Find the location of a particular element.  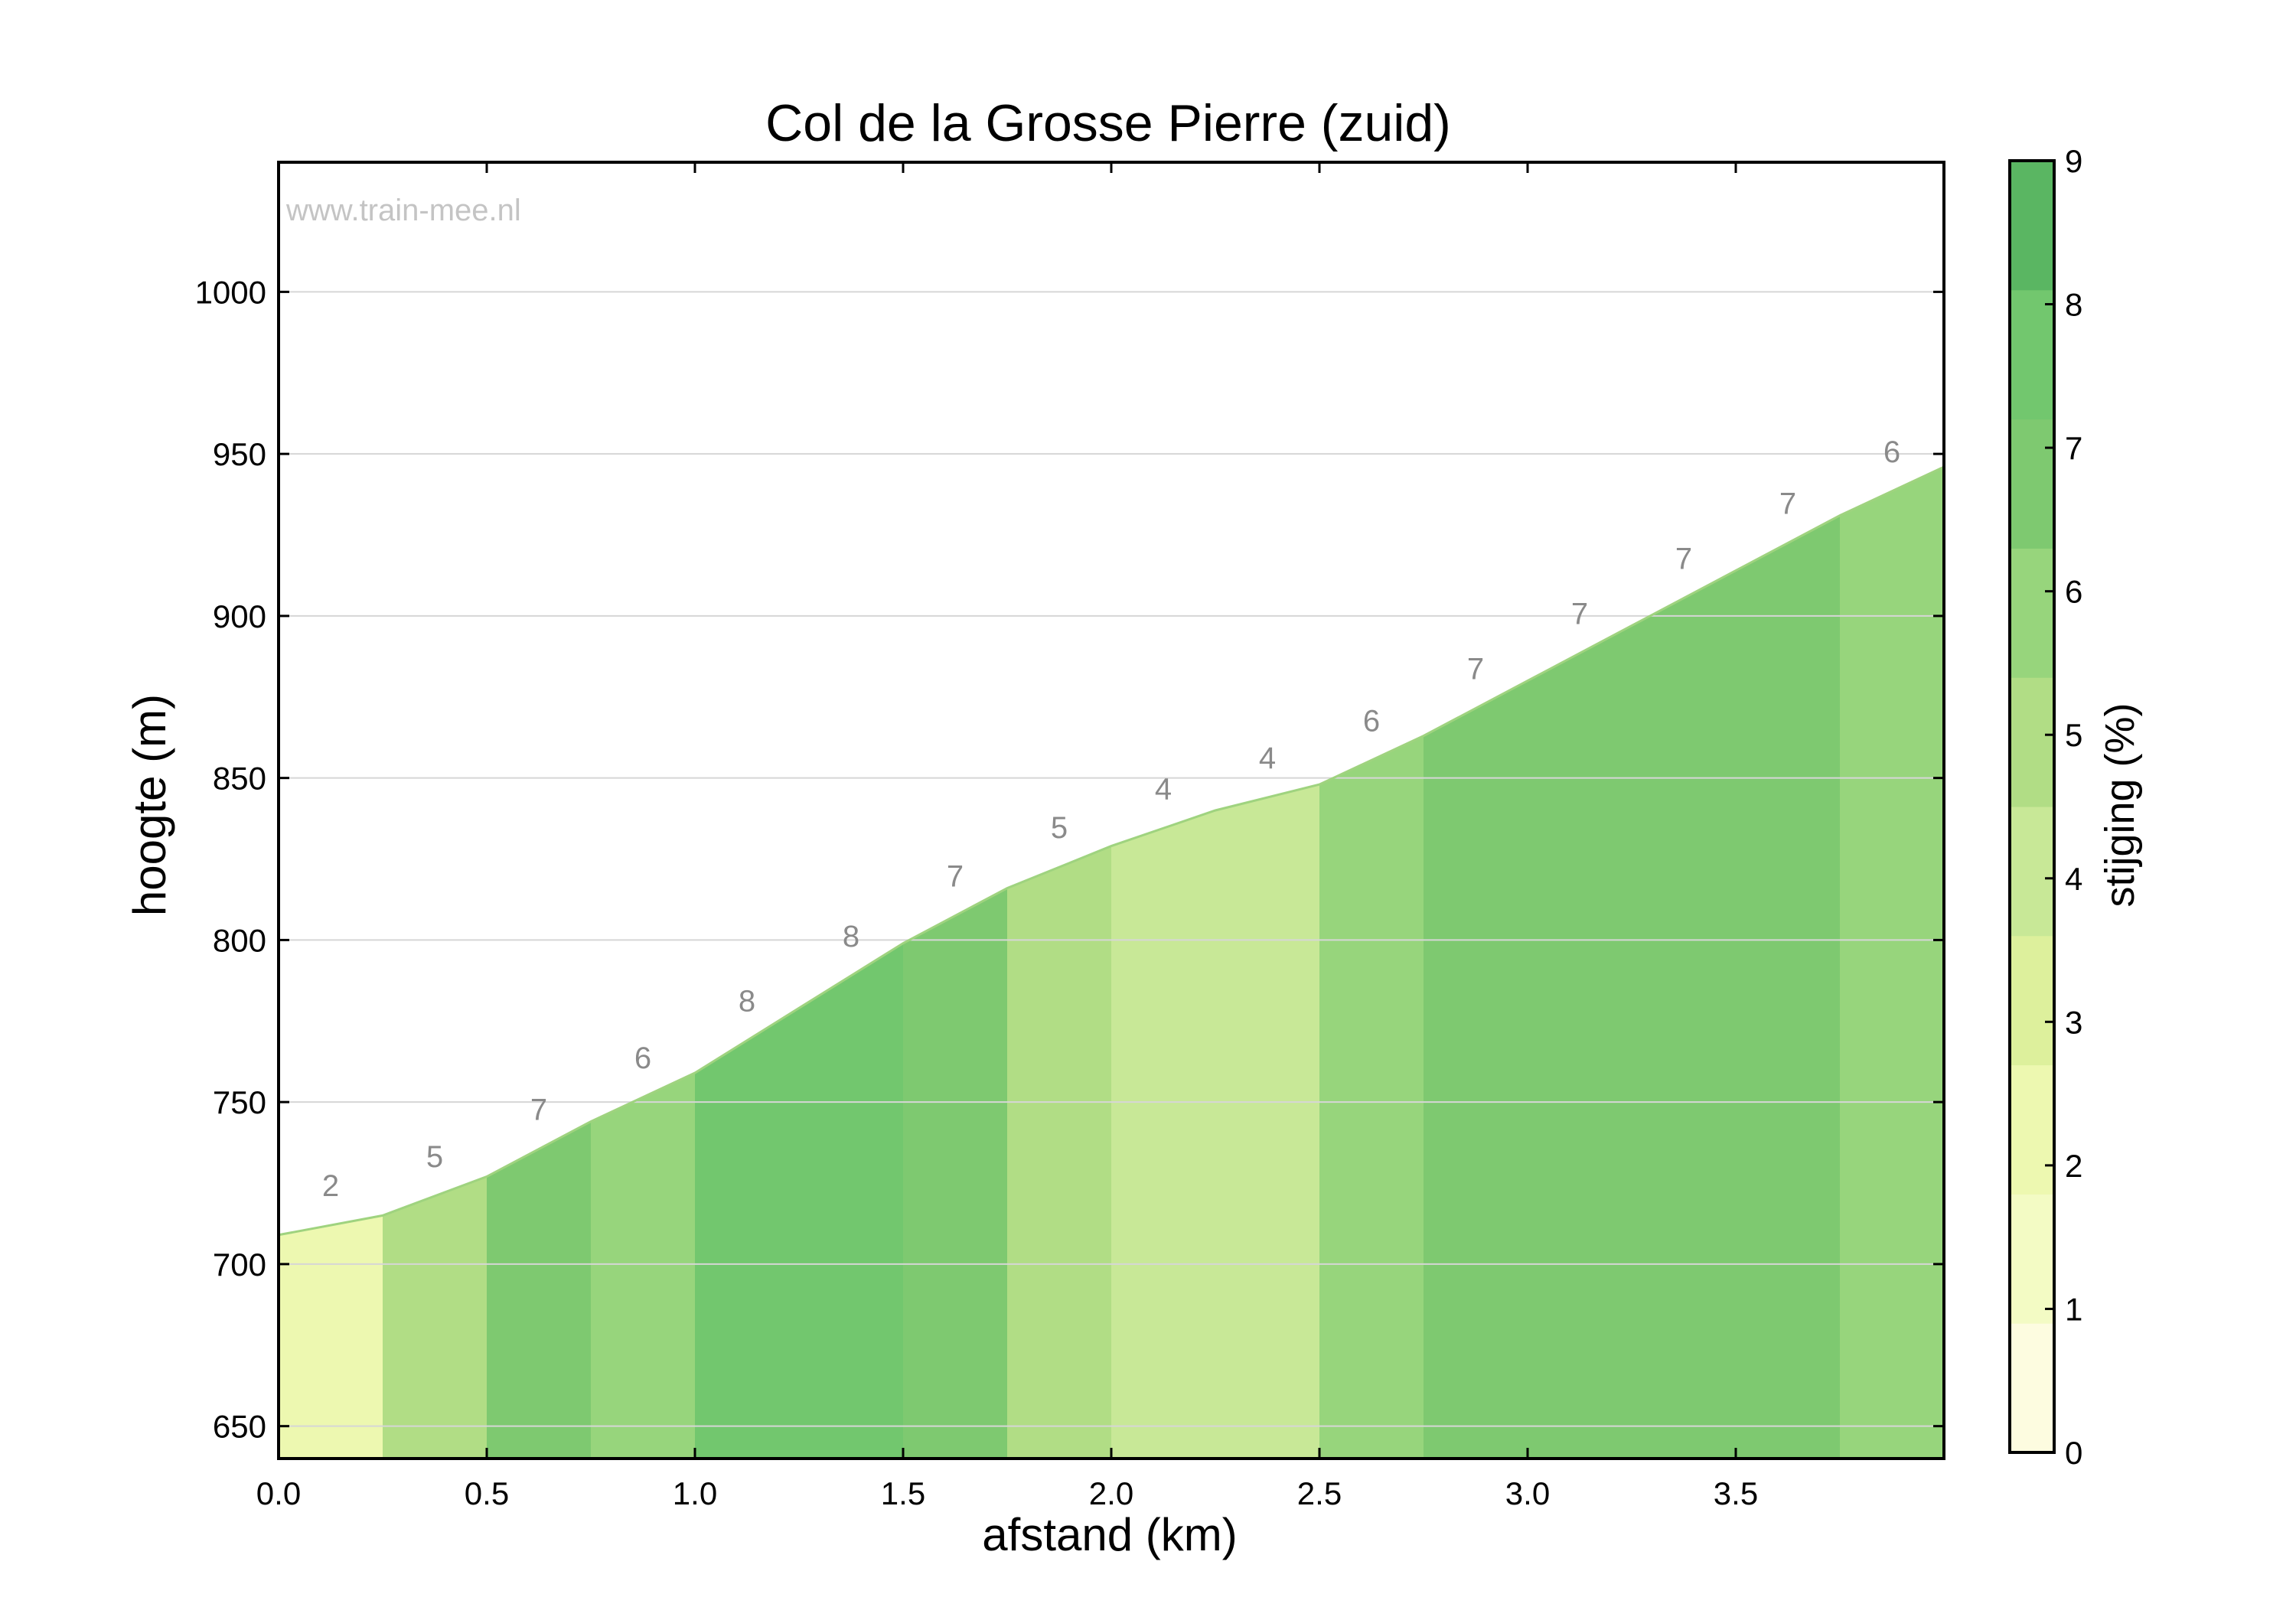

colorbar-label: stijging (%) is located at coordinates (2120, 805).